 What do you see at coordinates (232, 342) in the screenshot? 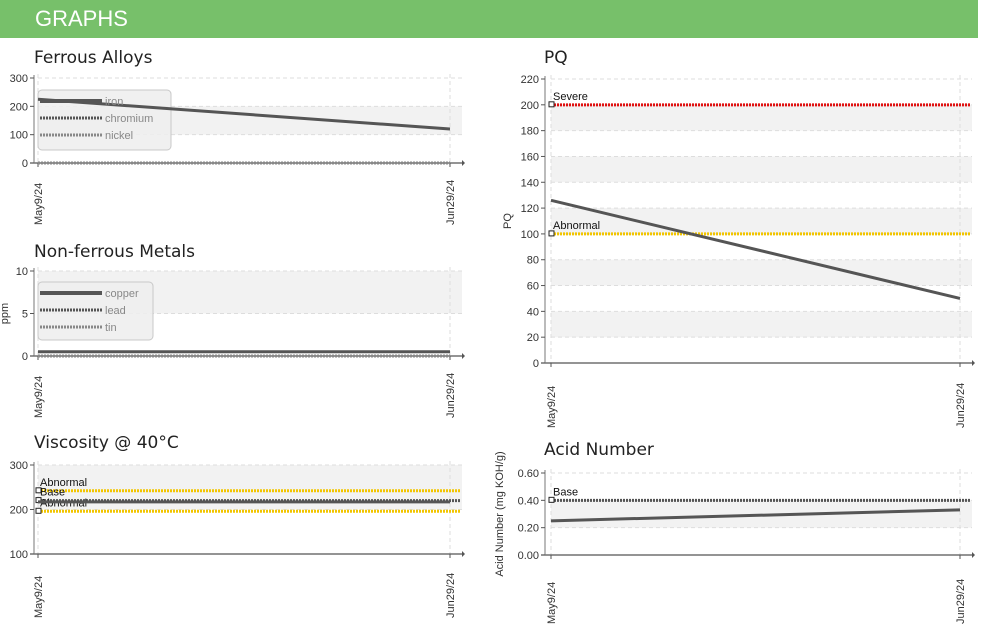
I see `chart-nonferrous: 0 5 10 May9/24 Jun29/24 ppm copper lead tin` at bounding box center [232, 342].